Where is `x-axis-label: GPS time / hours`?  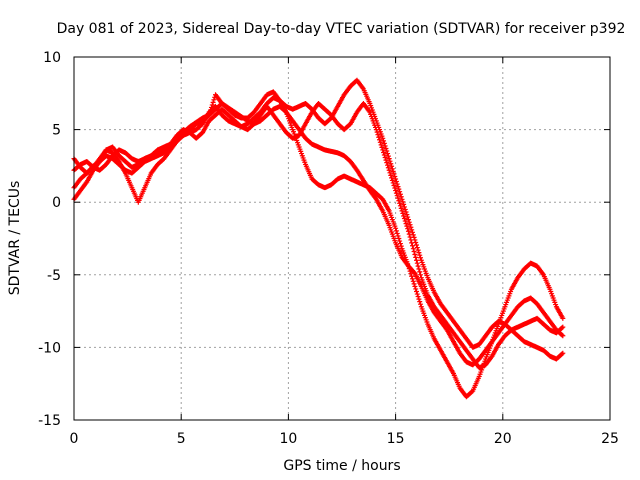 x-axis-label: GPS time / hours is located at coordinates (341, 466).